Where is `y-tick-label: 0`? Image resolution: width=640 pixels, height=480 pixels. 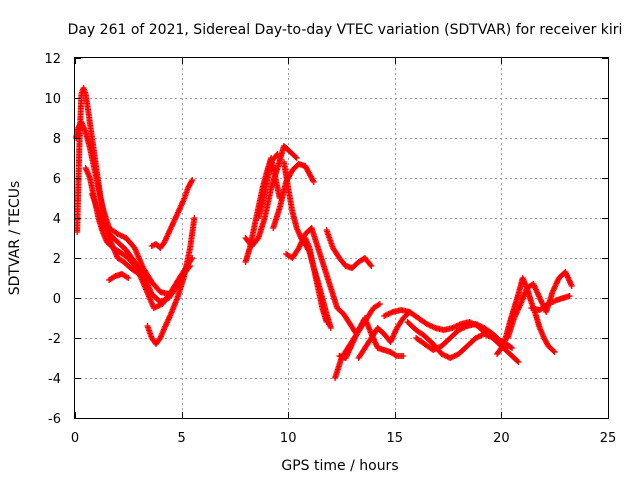 y-tick-label: 0 is located at coordinates (57, 299).